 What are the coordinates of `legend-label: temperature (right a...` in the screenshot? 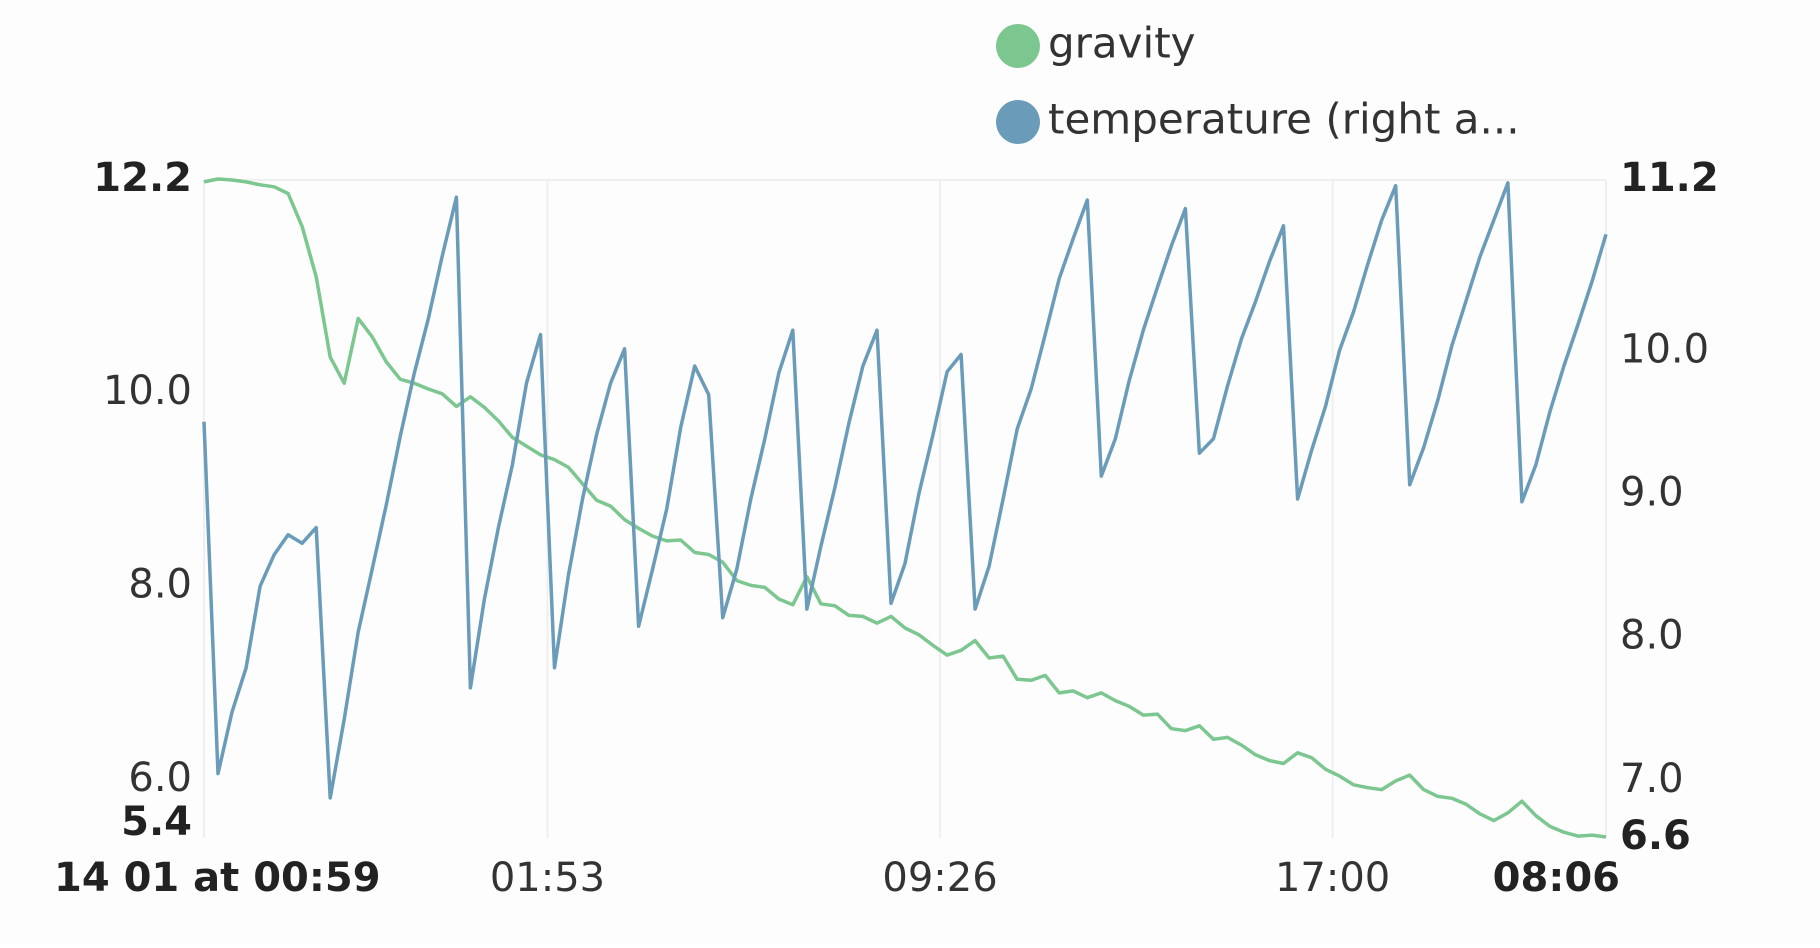 It's located at (1284, 119).